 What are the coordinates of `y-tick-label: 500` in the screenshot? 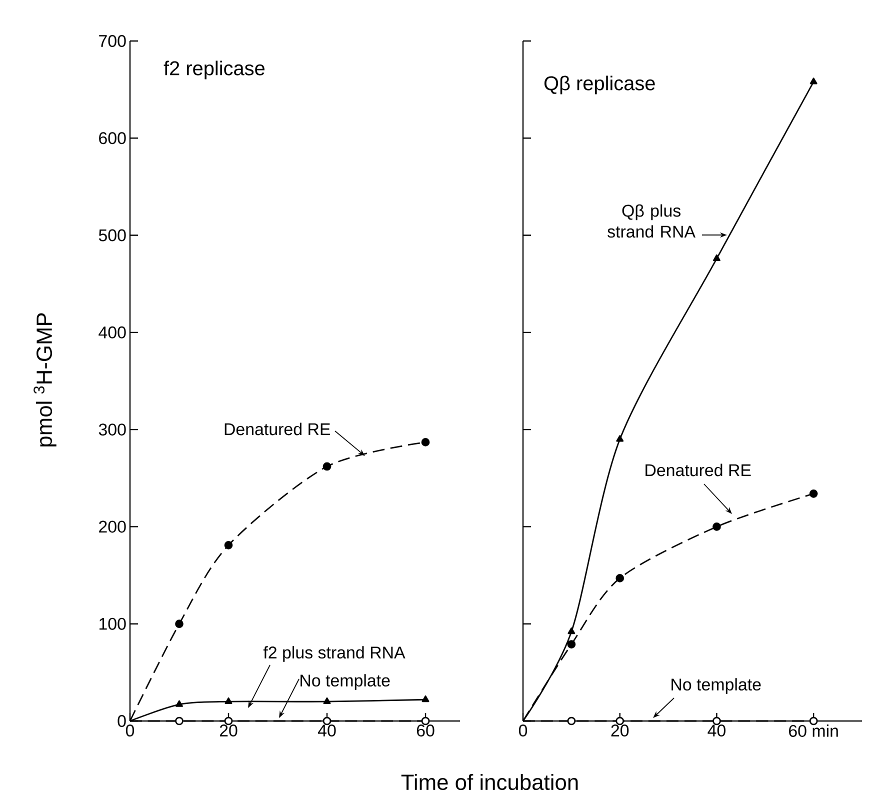 It's located at (112, 235).